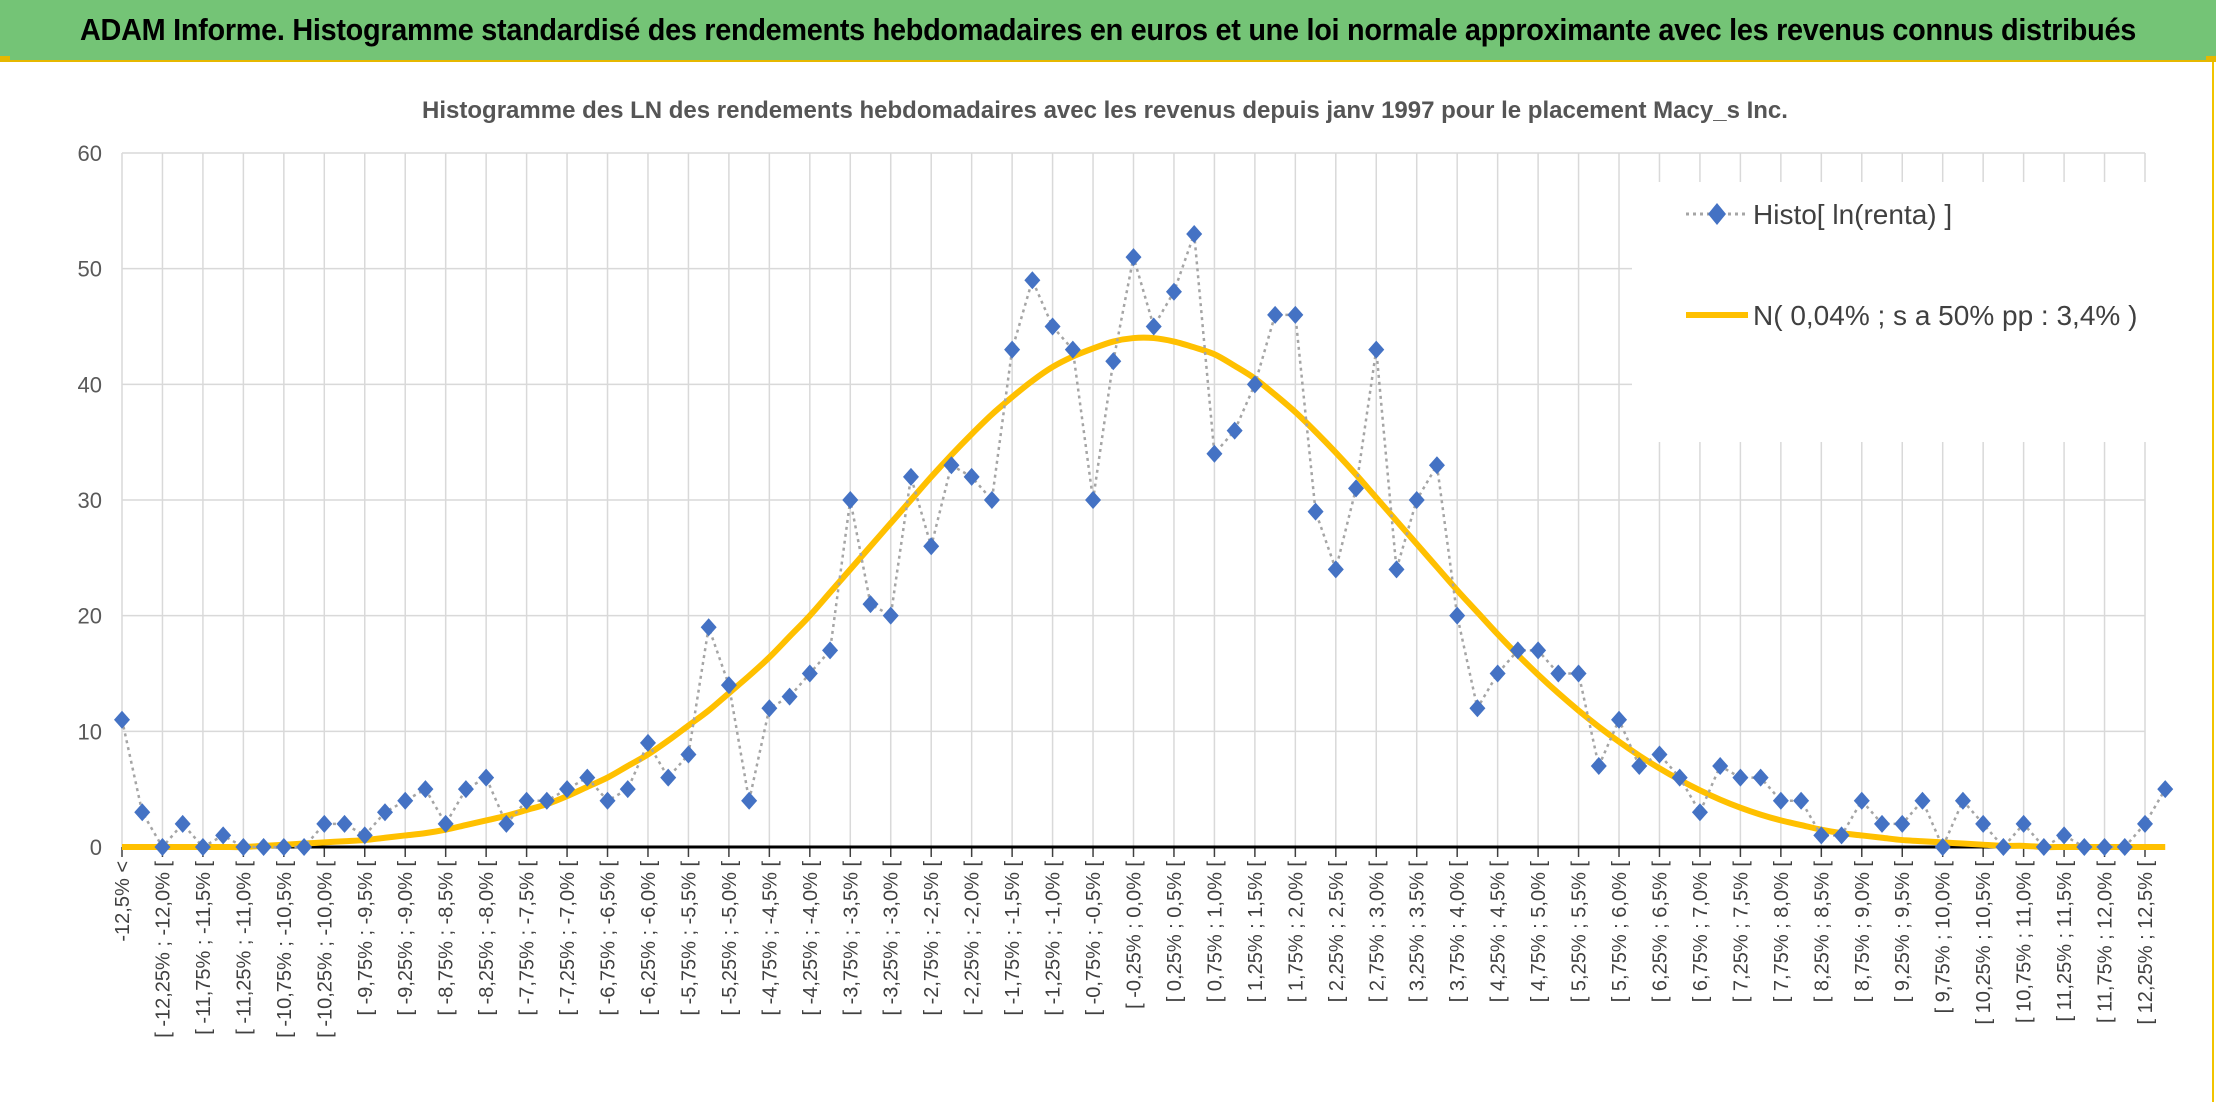 The image size is (2216, 1102). Describe the element at coordinates (1863, 932) in the screenshot. I see `x-tick-label: [ 8,75% ; 9,0% [` at that location.